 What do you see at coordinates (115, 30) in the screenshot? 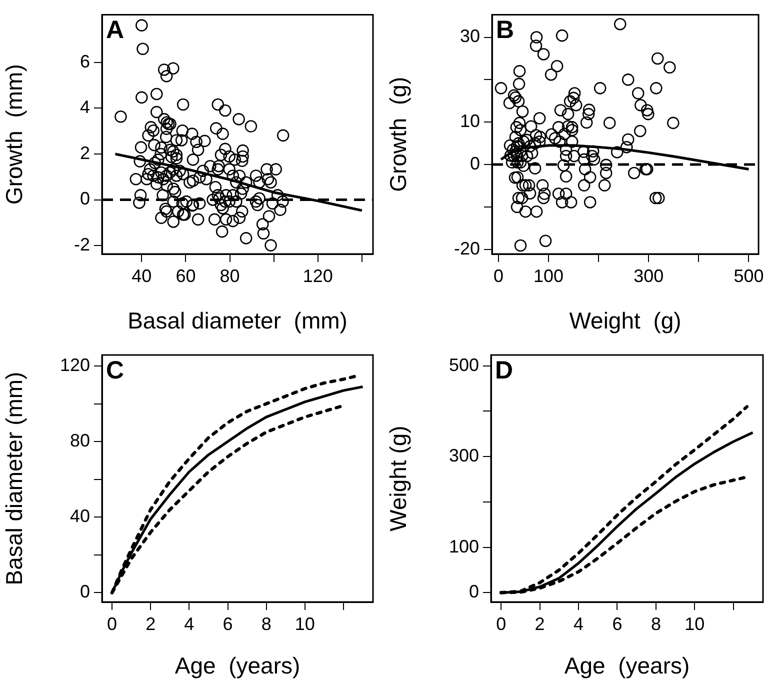
I see `annotation: A` at bounding box center [115, 30].